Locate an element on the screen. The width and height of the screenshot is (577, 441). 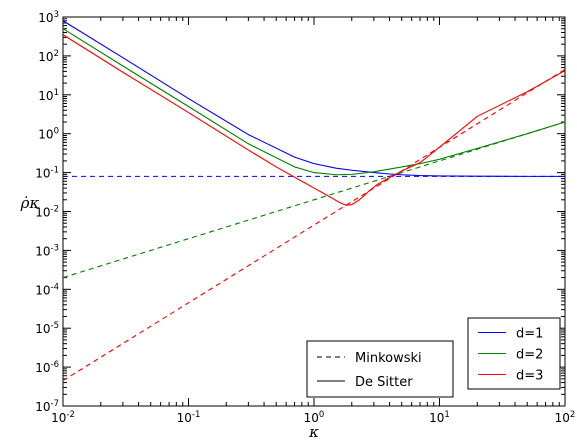
legend-style-label: Minkowski is located at coordinates (388, 358).